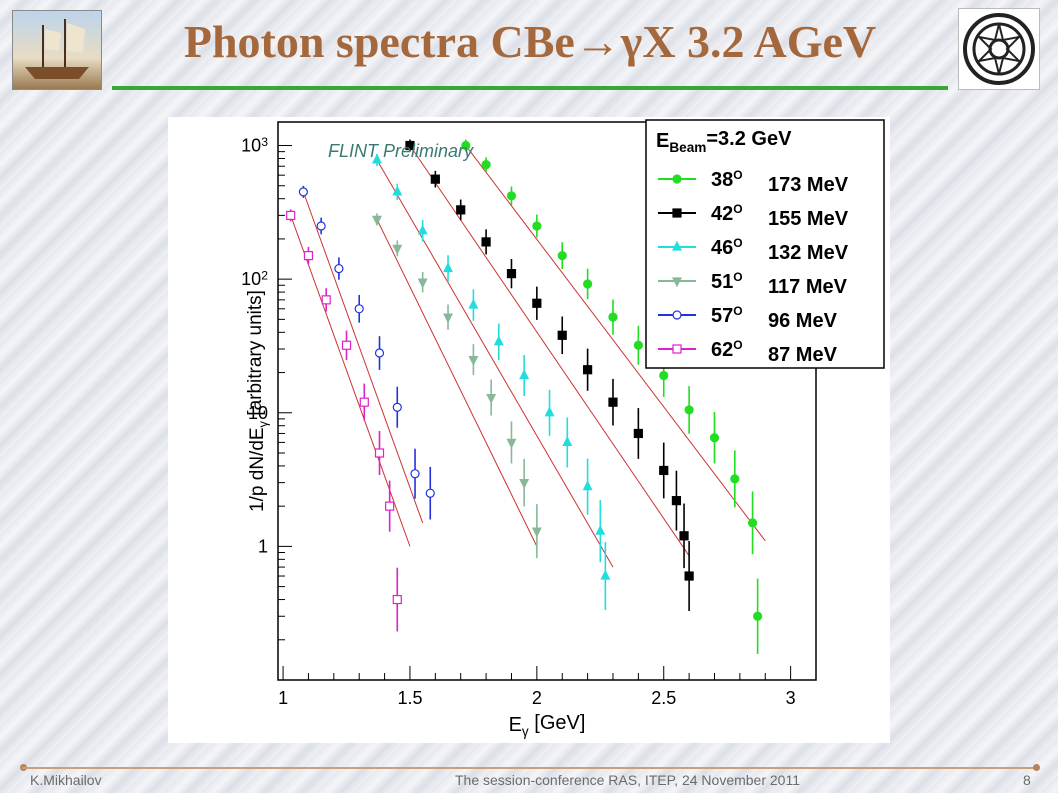  I want to click on footer-rule, so click(530, 768).